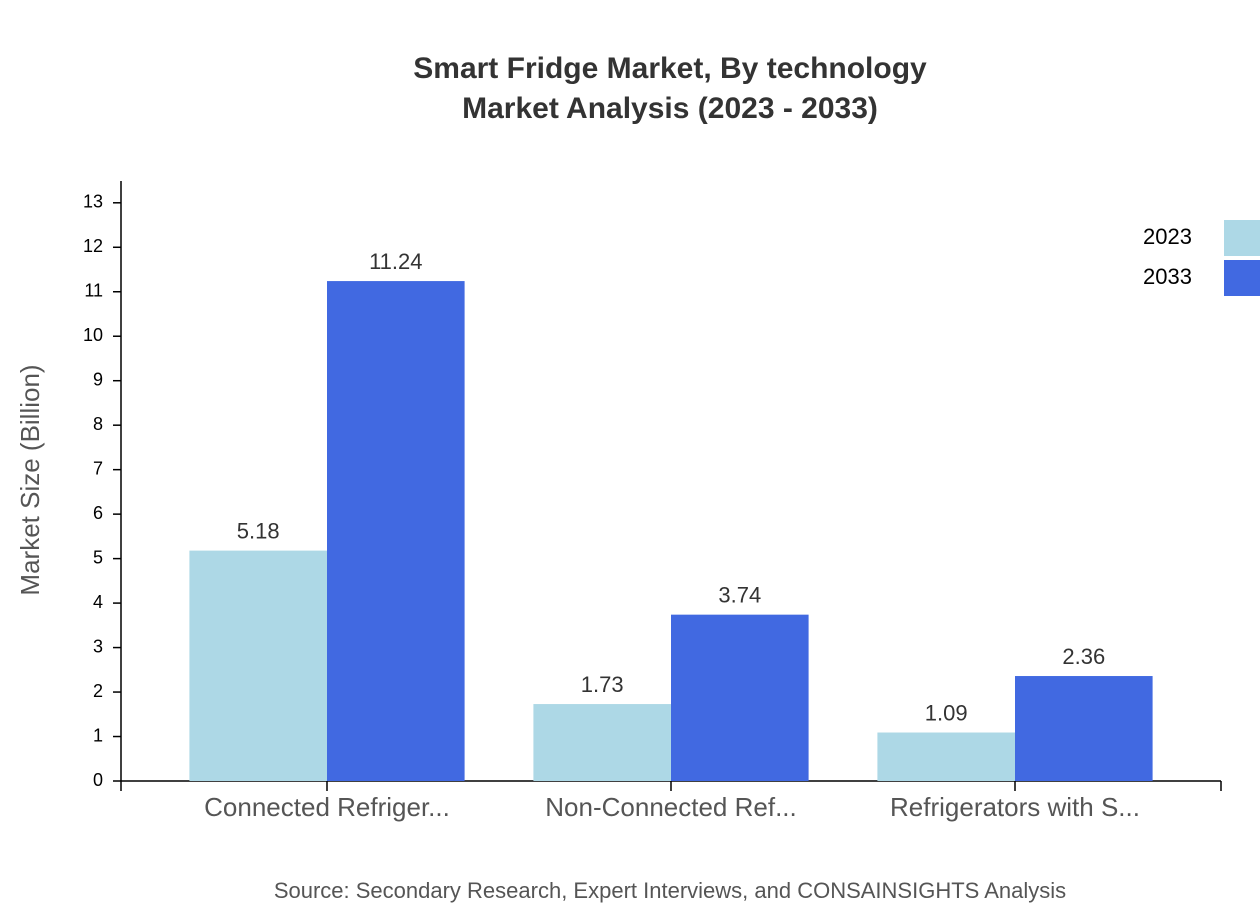 The image size is (1260, 920). Describe the element at coordinates (98, 424) in the screenshot. I see `y-tick-label: 8` at that location.